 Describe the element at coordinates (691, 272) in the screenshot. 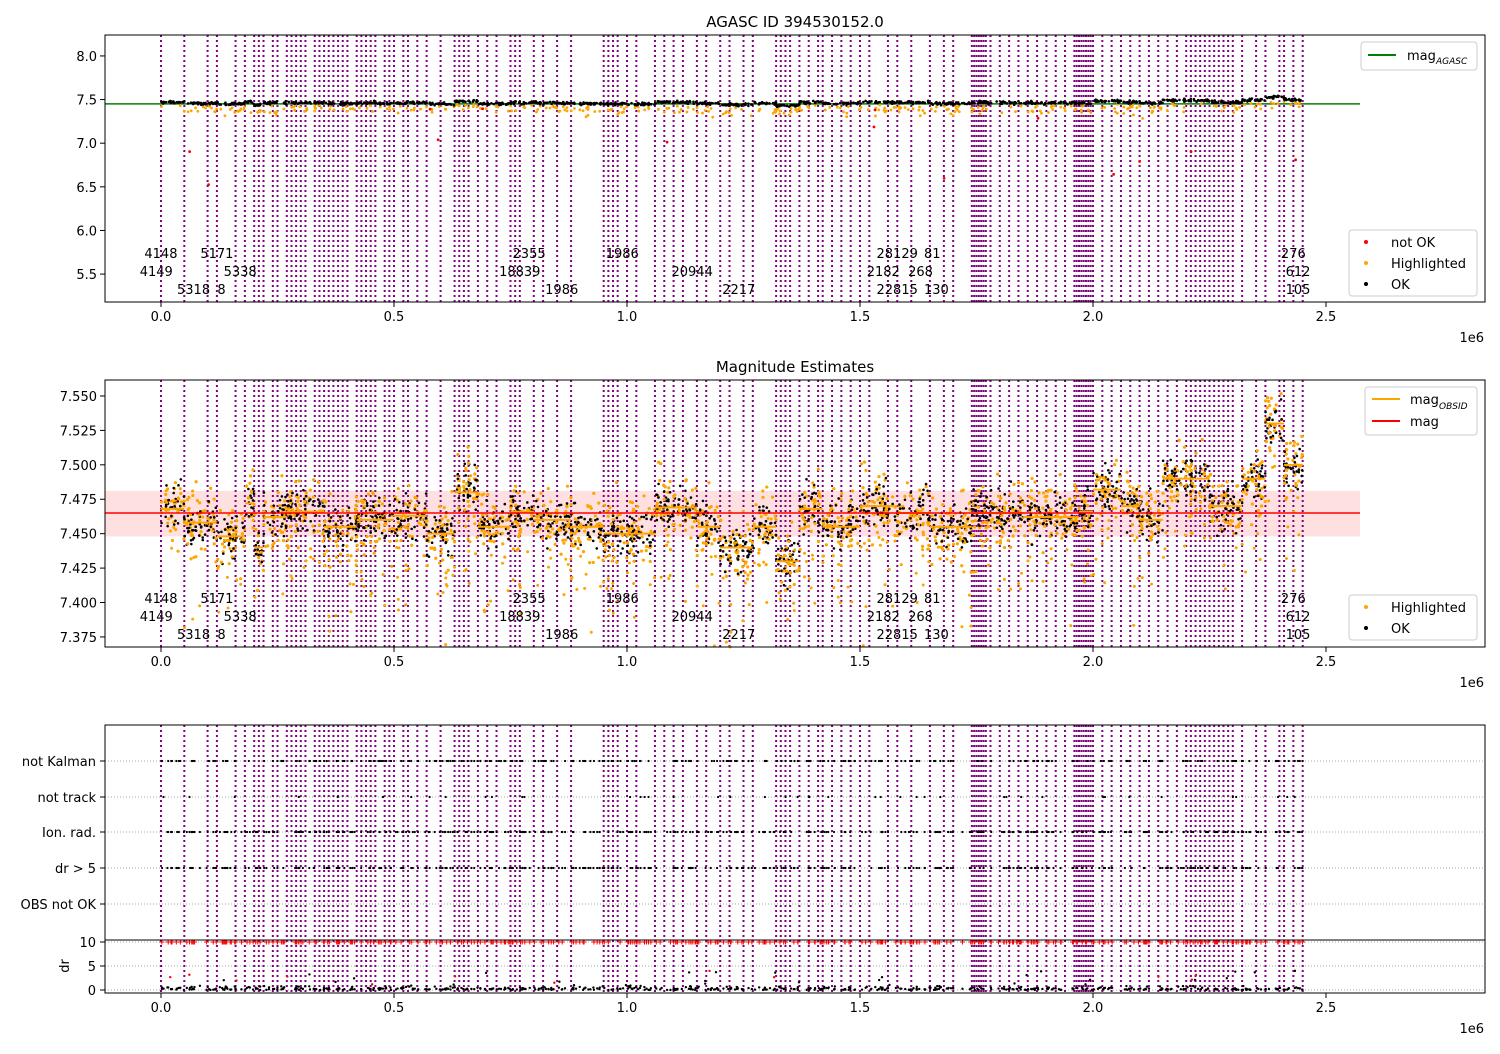

I see `obsid-label: 20944` at that location.